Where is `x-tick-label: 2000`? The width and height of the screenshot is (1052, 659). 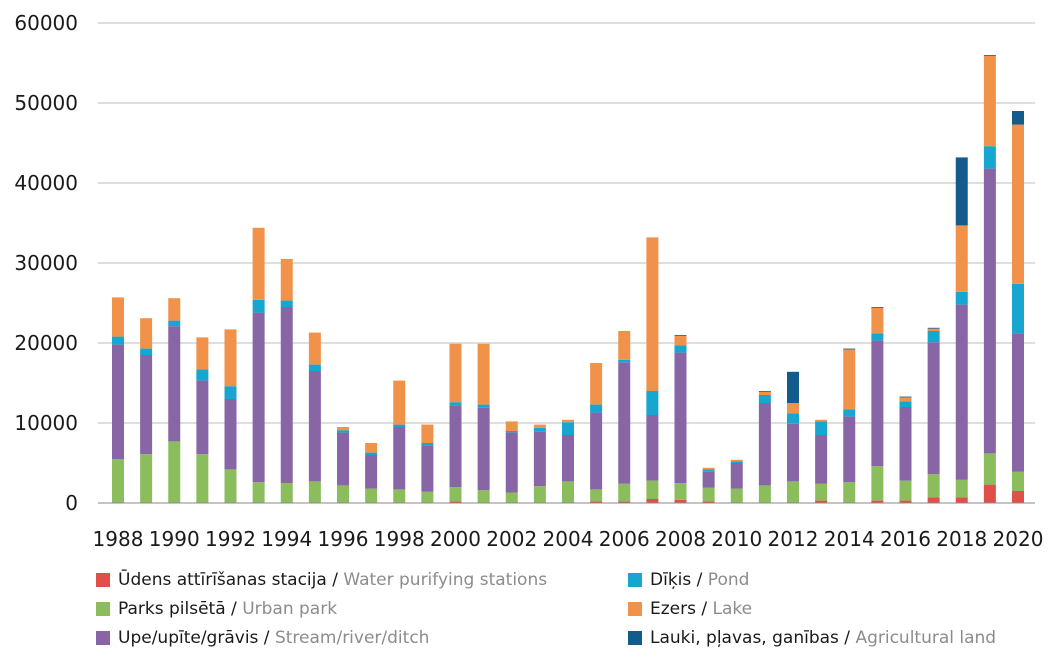
x-tick-label: 2000 is located at coordinates (455, 539).